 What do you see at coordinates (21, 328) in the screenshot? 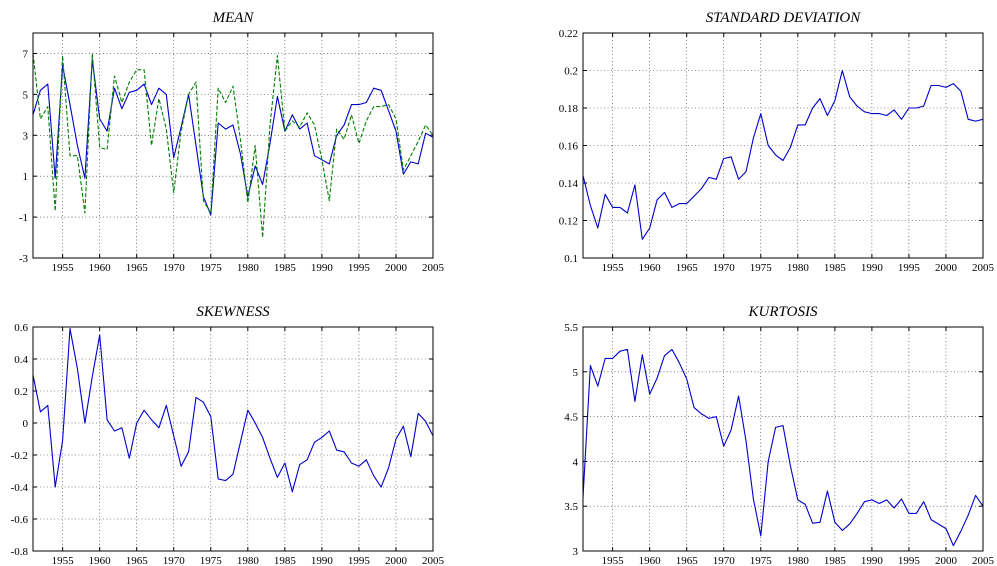
I see `y-tick-label: 0.6` at bounding box center [21, 328].